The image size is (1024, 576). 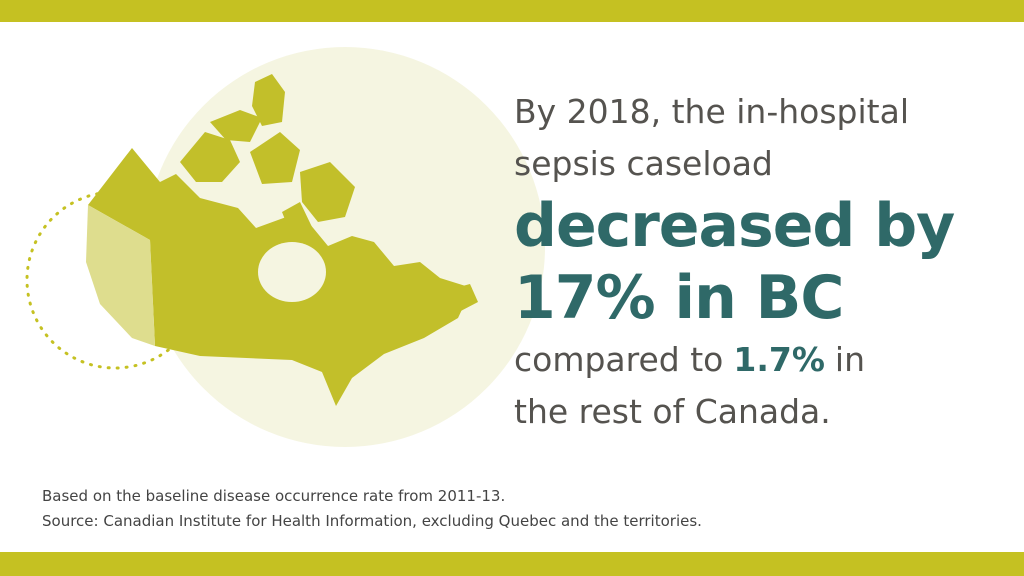 What do you see at coordinates (512, 564) in the screenshot?
I see `bottom-band` at bounding box center [512, 564].